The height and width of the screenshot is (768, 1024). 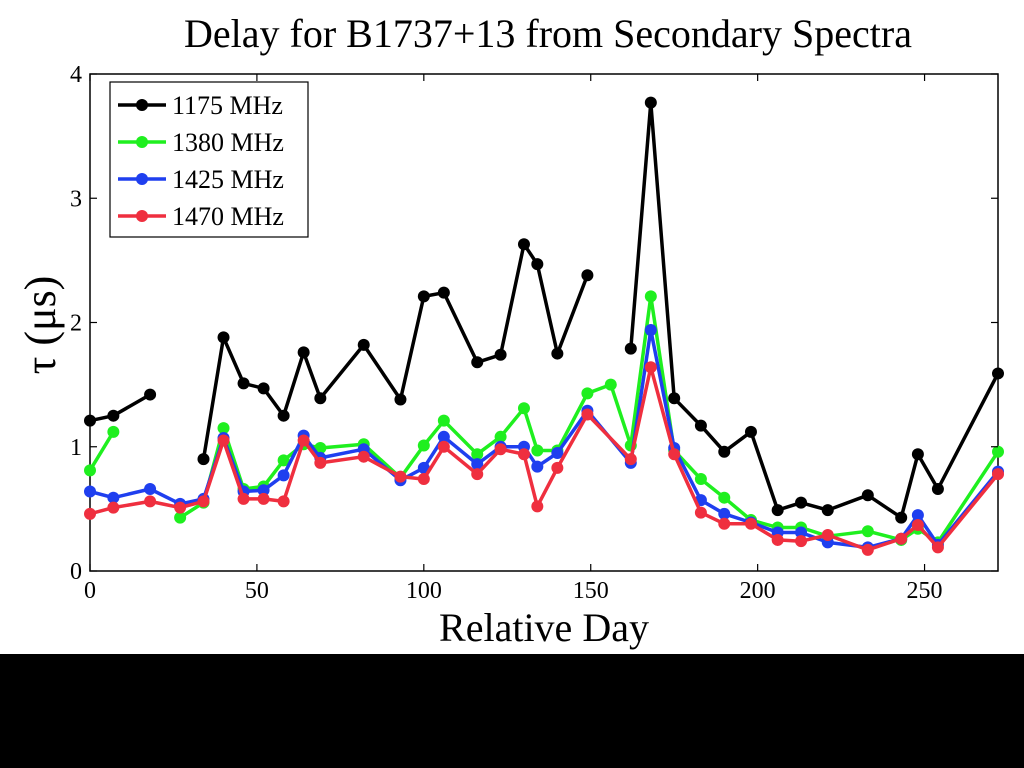 What do you see at coordinates (591, 591) in the screenshot?
I see `x-tick-label: 150` at bounding box center [591, 591].